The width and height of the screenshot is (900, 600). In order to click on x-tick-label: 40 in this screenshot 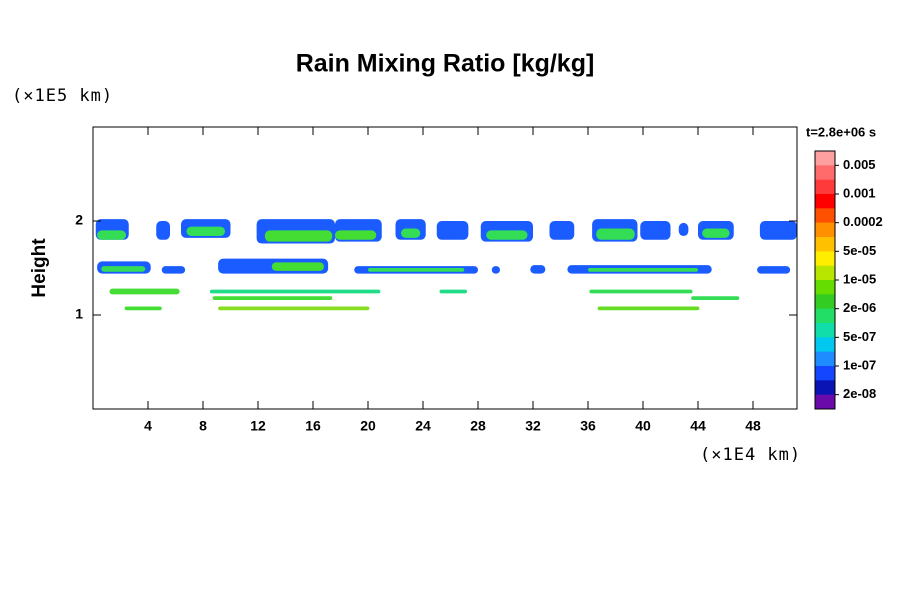, I will do `click(643, 426)`.